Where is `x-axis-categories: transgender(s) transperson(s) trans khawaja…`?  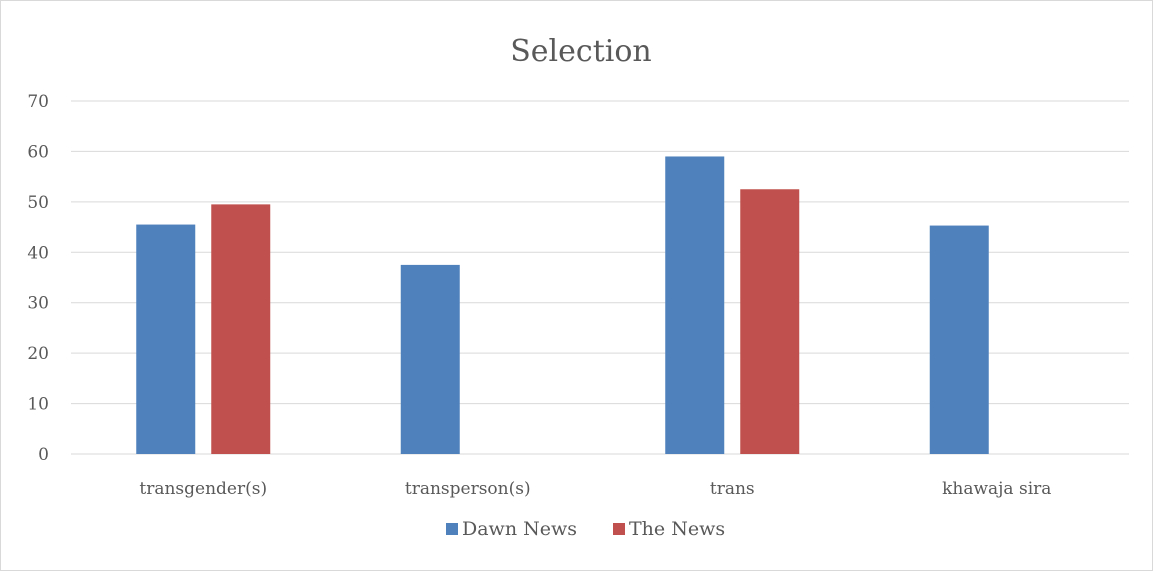
x-axis-categories: transgender(s) transperson(s) trans khawaja… is located at coordinates (595, 489).